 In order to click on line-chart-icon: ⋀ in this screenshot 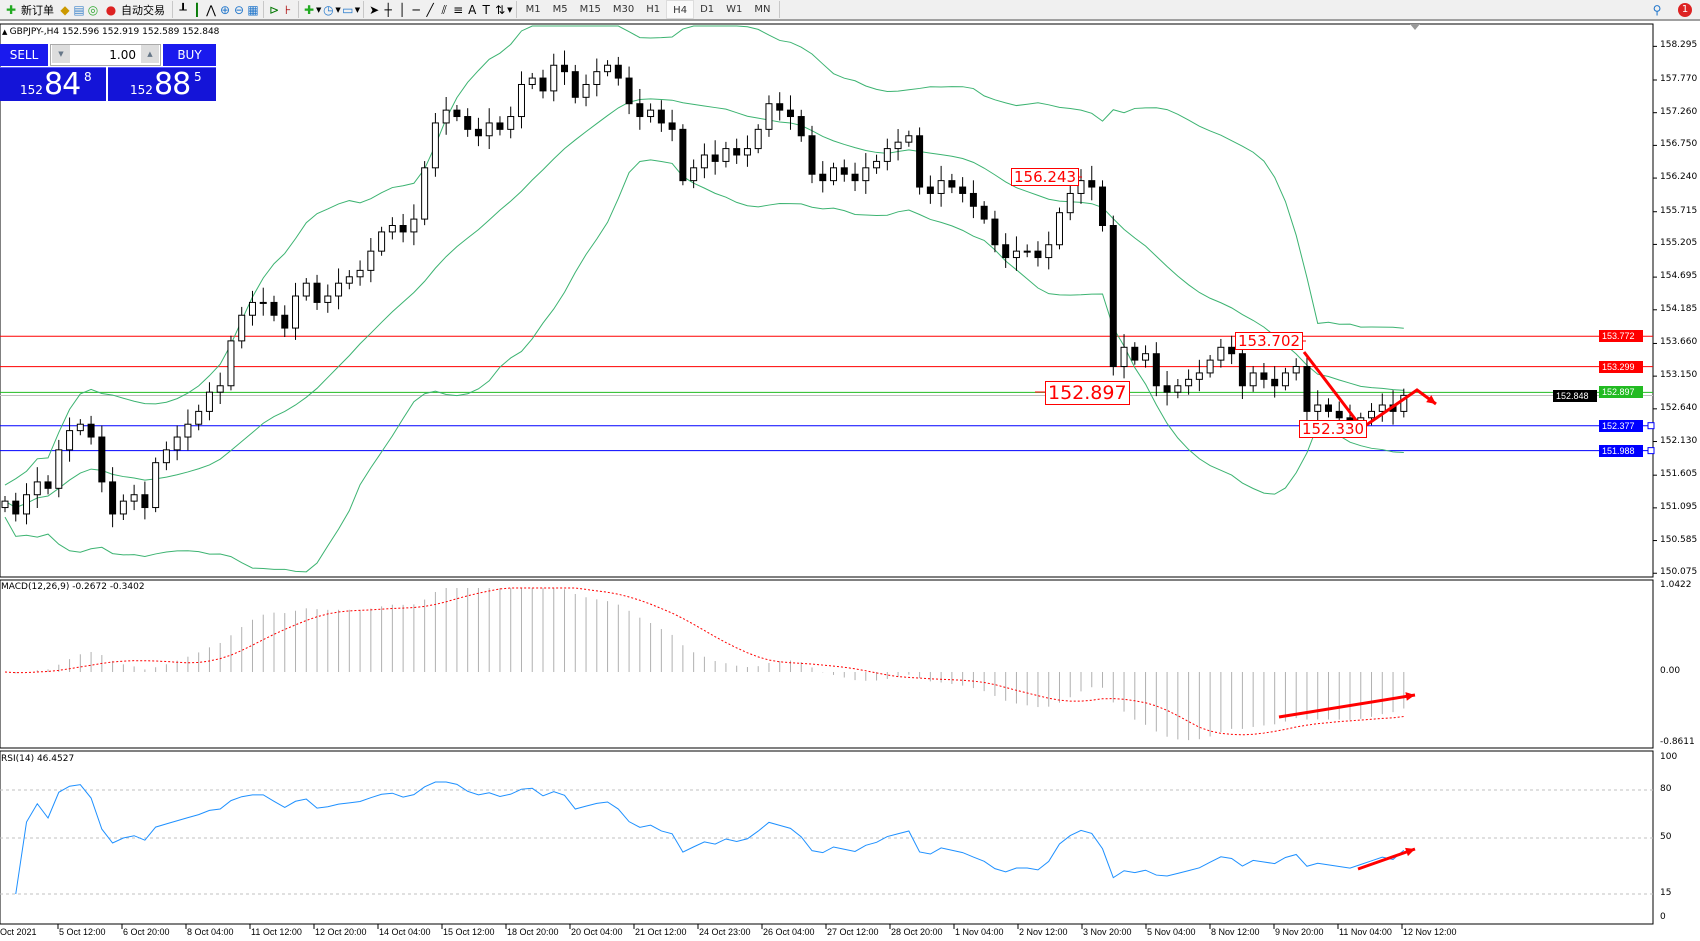, I will do `click(211, 9)`.